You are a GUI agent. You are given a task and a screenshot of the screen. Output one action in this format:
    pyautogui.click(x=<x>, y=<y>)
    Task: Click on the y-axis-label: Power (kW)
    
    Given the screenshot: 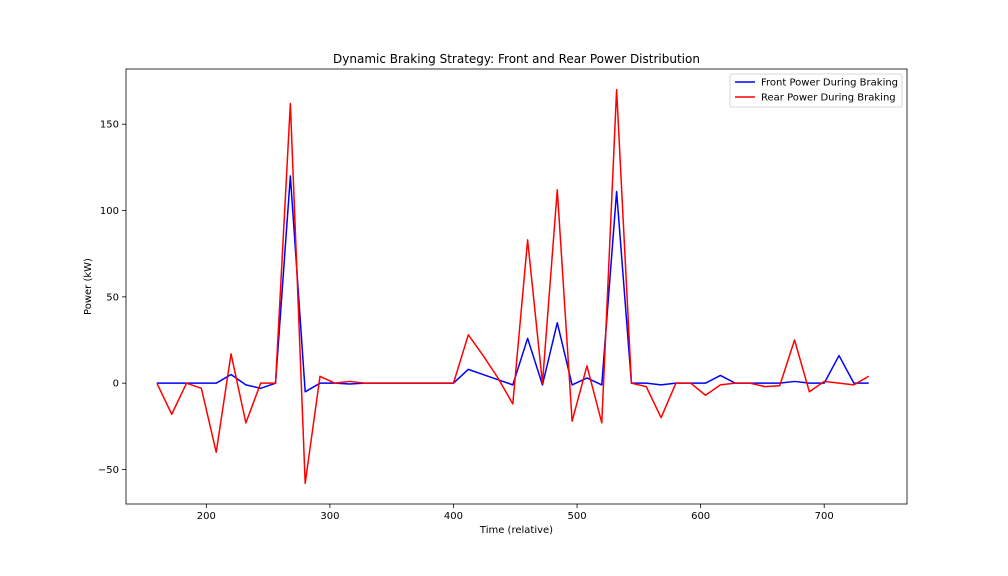 What is the action you would take?
    pyautogui.click(x=88, y=286)
    